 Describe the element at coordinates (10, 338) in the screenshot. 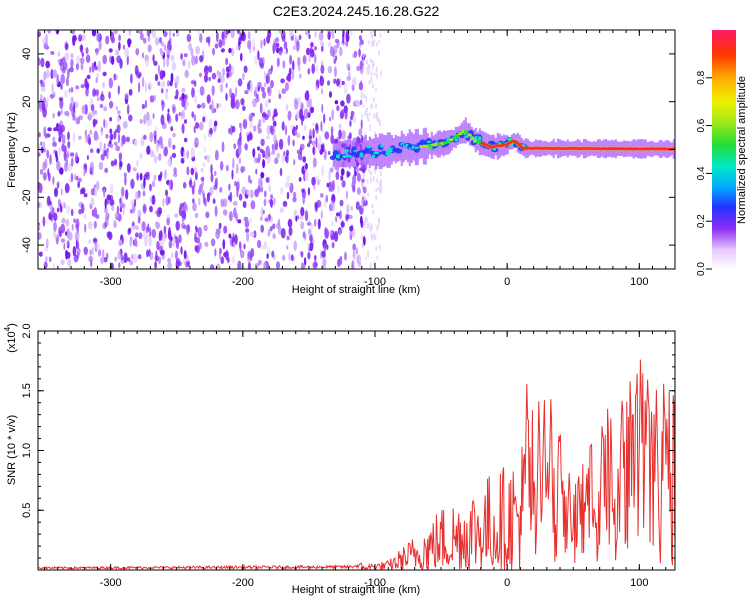

I see `svg-text: (x104)` at that location.